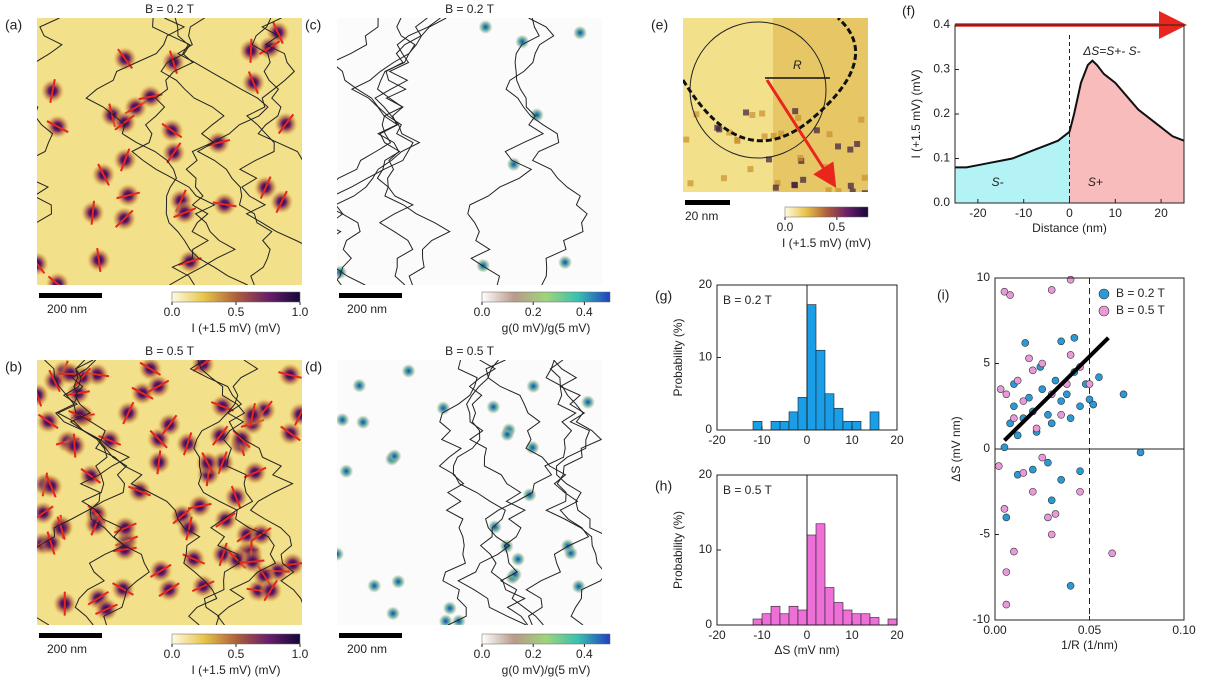  Describe the element at coordinates (469, 151) in the screenshot. I see `image-bg` at that location.